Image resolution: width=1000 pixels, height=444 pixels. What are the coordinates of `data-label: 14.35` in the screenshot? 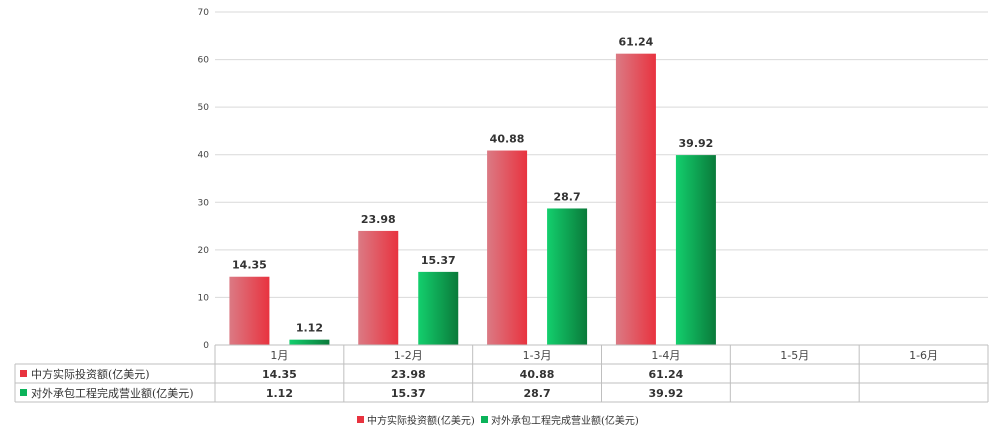 It's located at (249, 265).